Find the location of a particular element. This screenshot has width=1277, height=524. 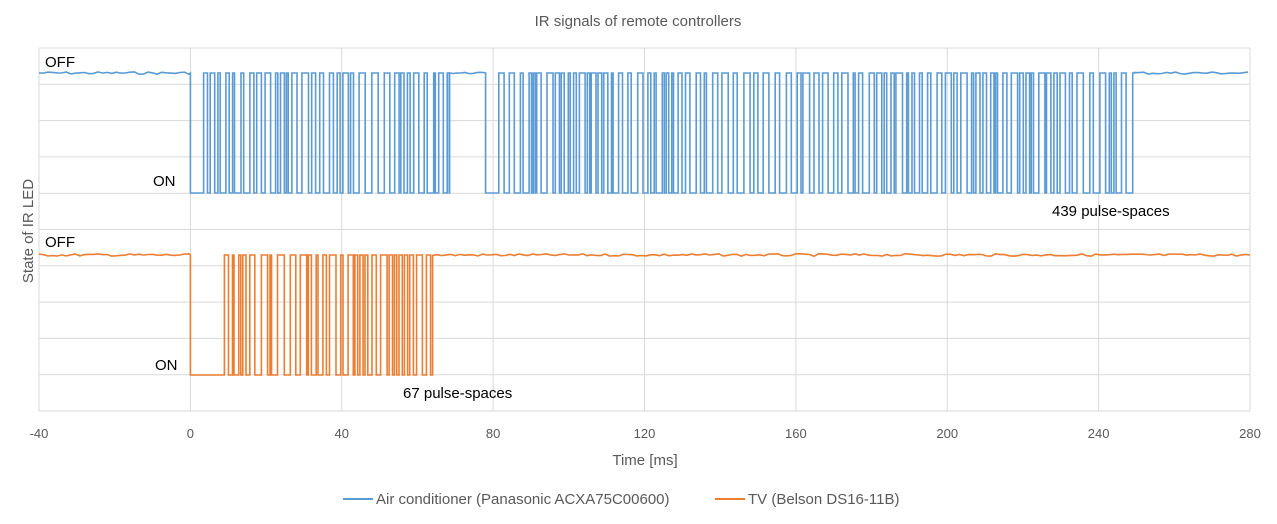

legend-label: Air conditioner (Panasonic ACXA75C00600) is located at coordinates (523, 499).